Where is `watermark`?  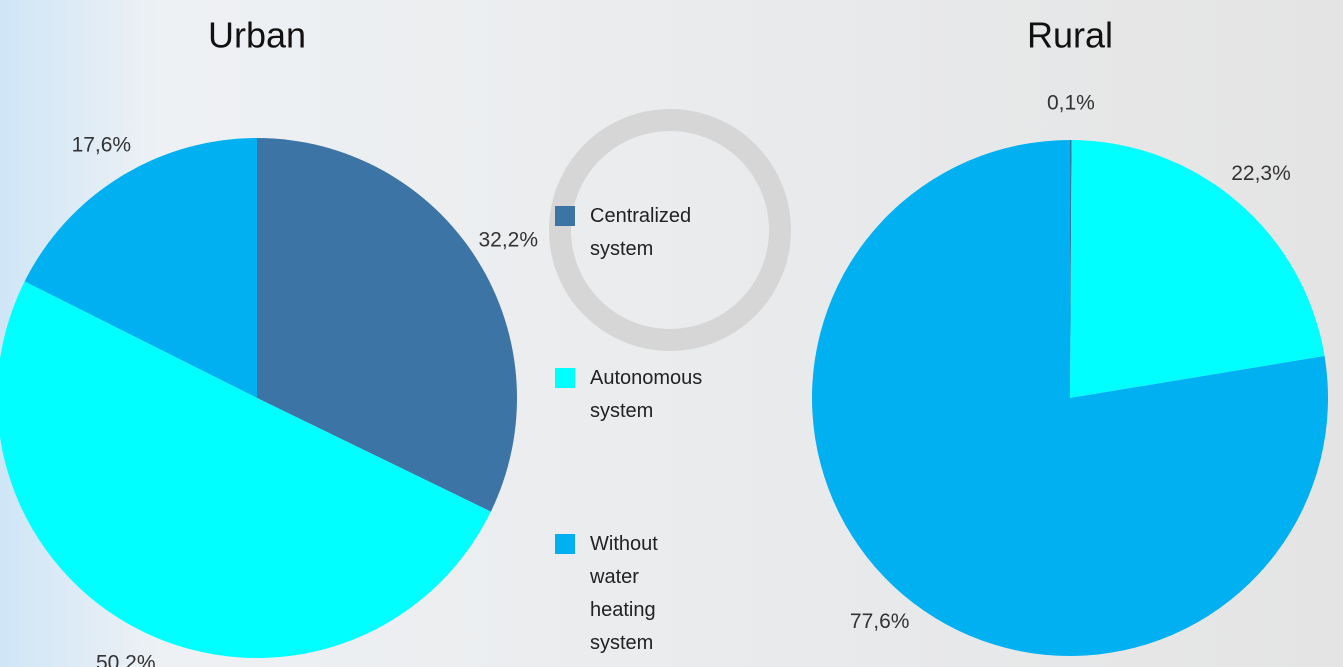
watermark is located at coordinates (670, 230).